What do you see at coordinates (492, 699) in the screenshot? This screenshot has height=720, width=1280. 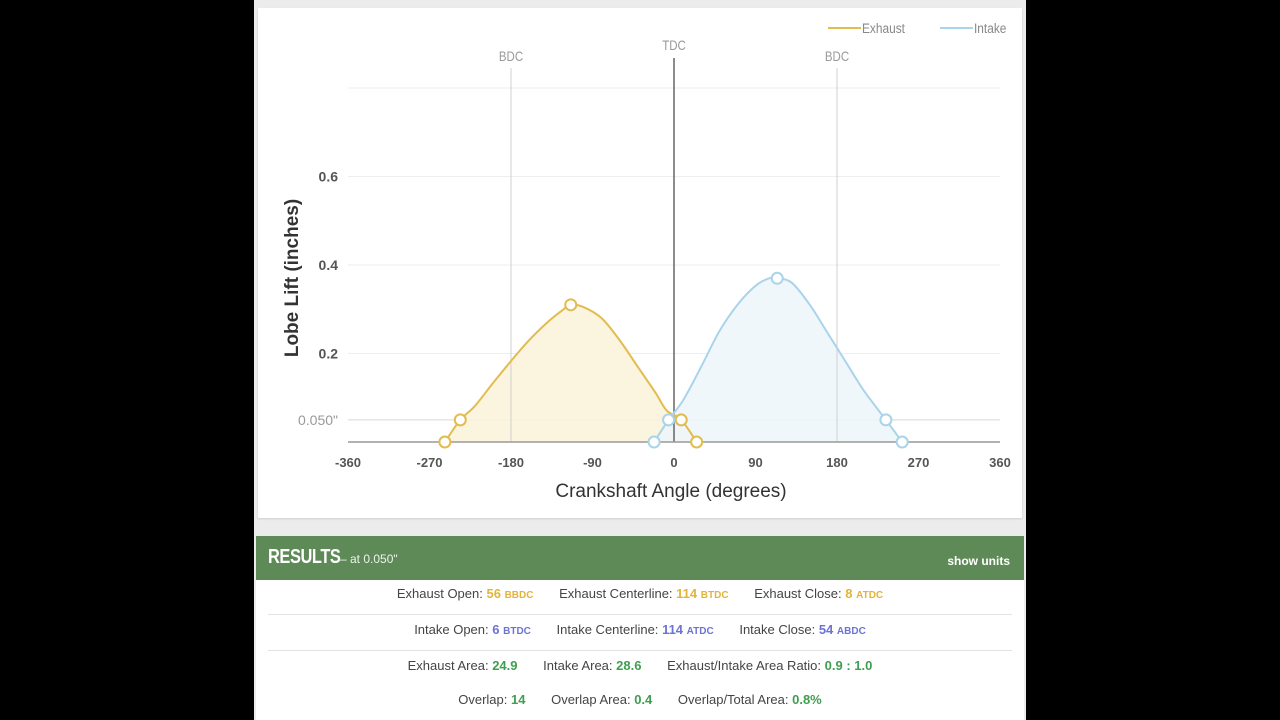 I see `overlap-stat: Overlap: 14` at bounding box center [492, 699].